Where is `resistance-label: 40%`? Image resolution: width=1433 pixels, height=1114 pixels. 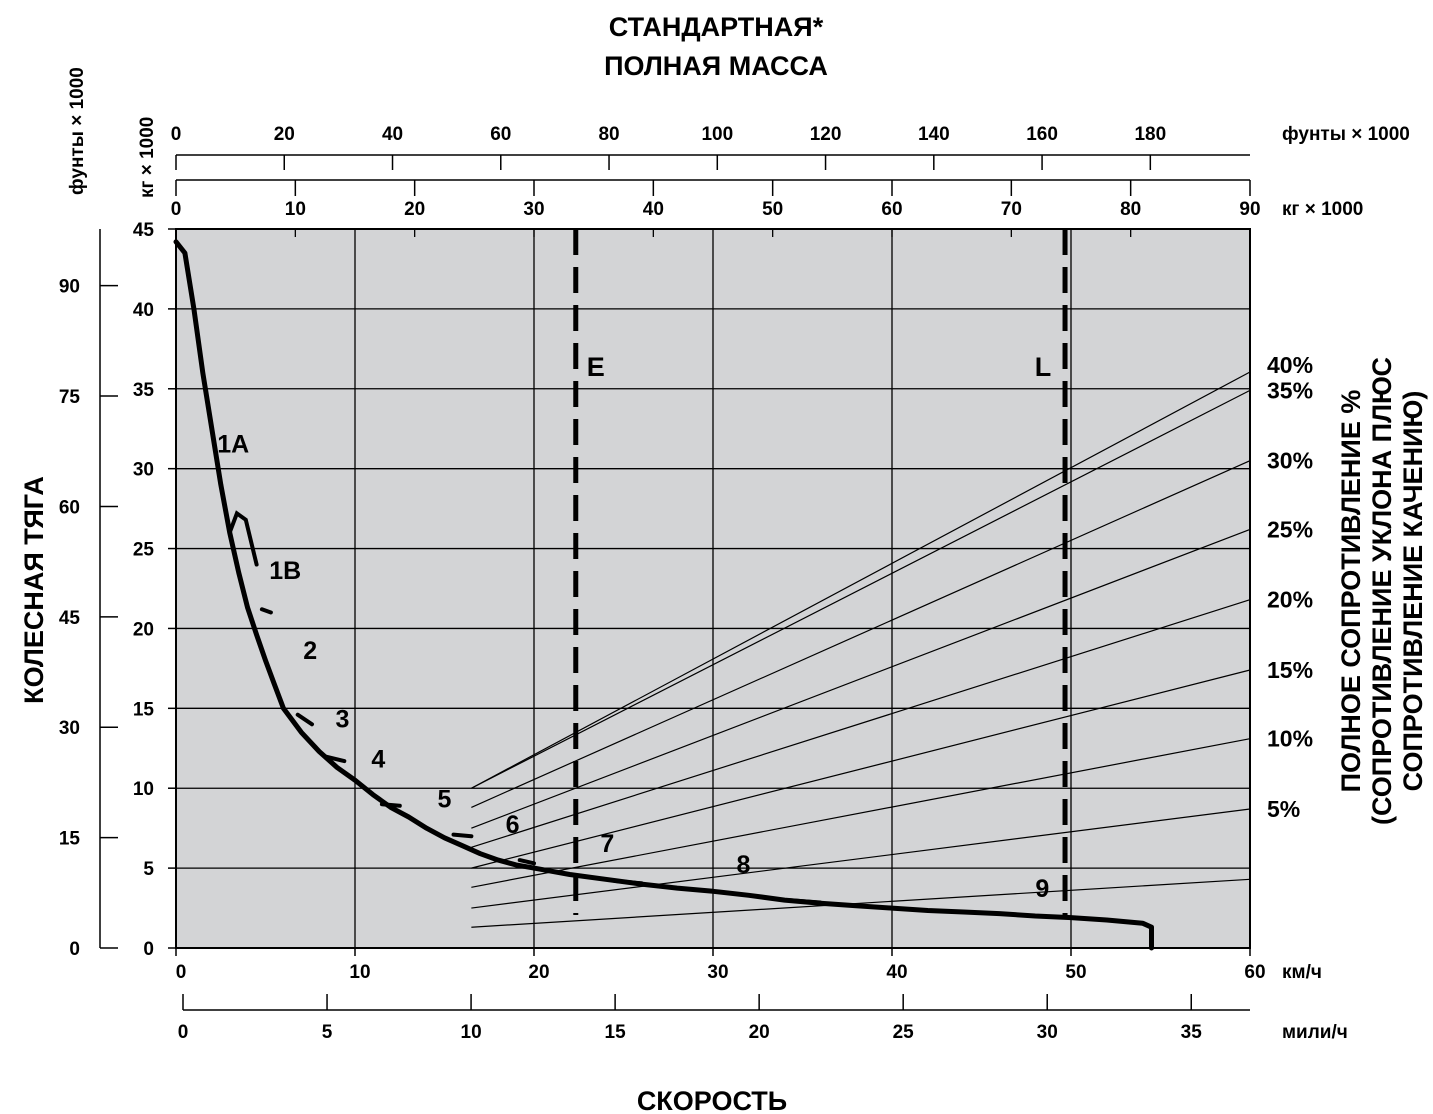 resistance-label: 40% is located at coordinates (1290, 365).